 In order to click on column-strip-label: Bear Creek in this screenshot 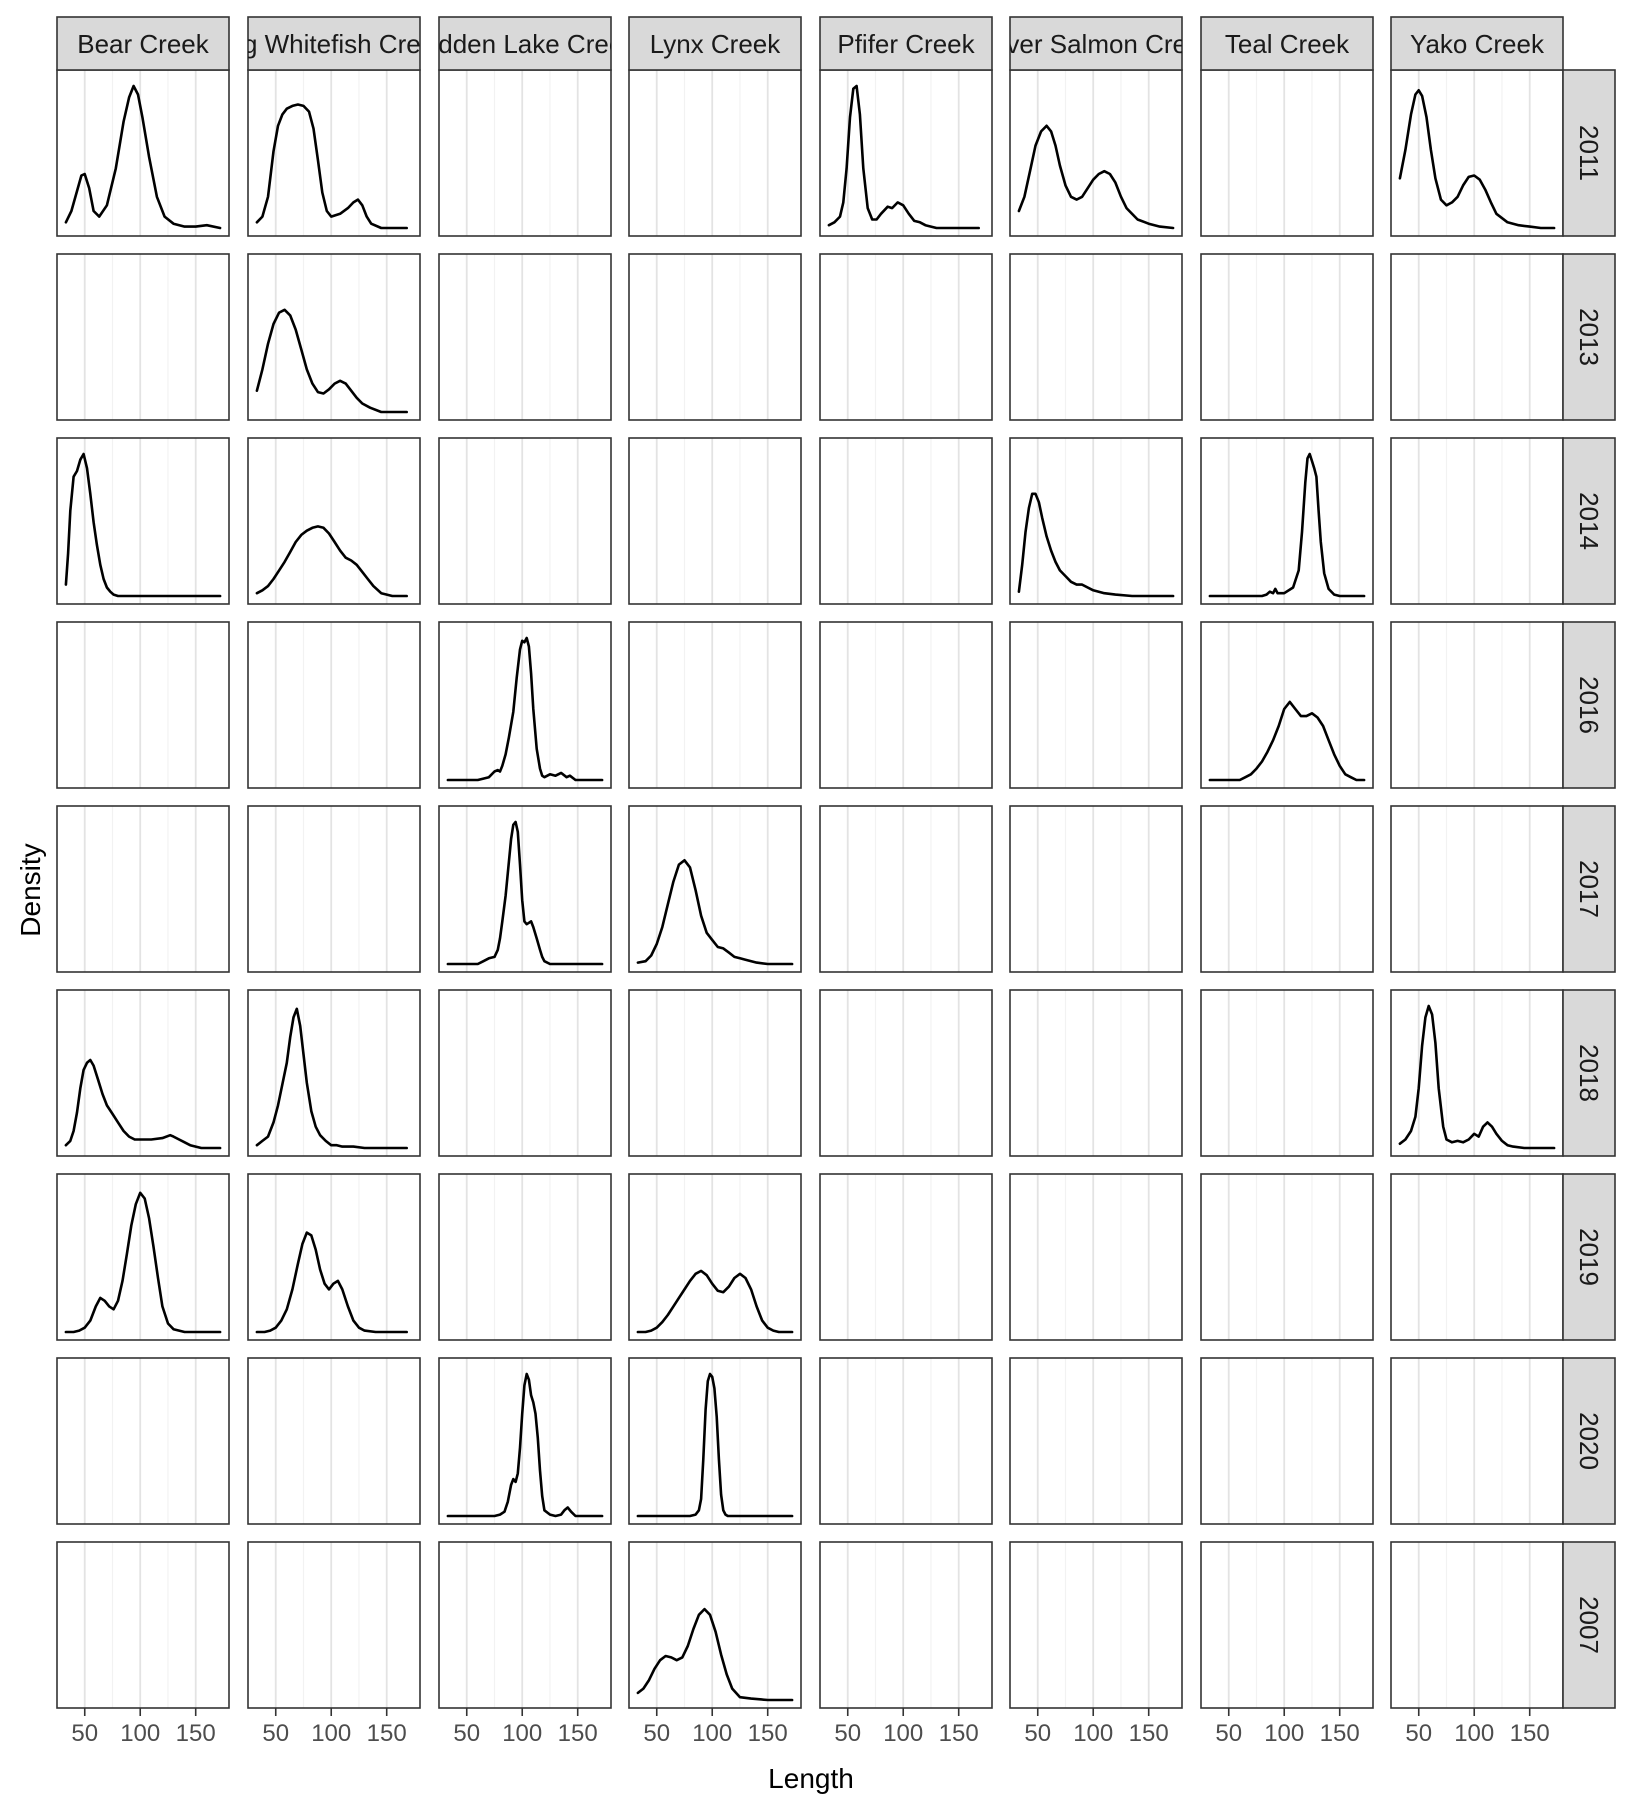, I will do `click(143, 44)`.